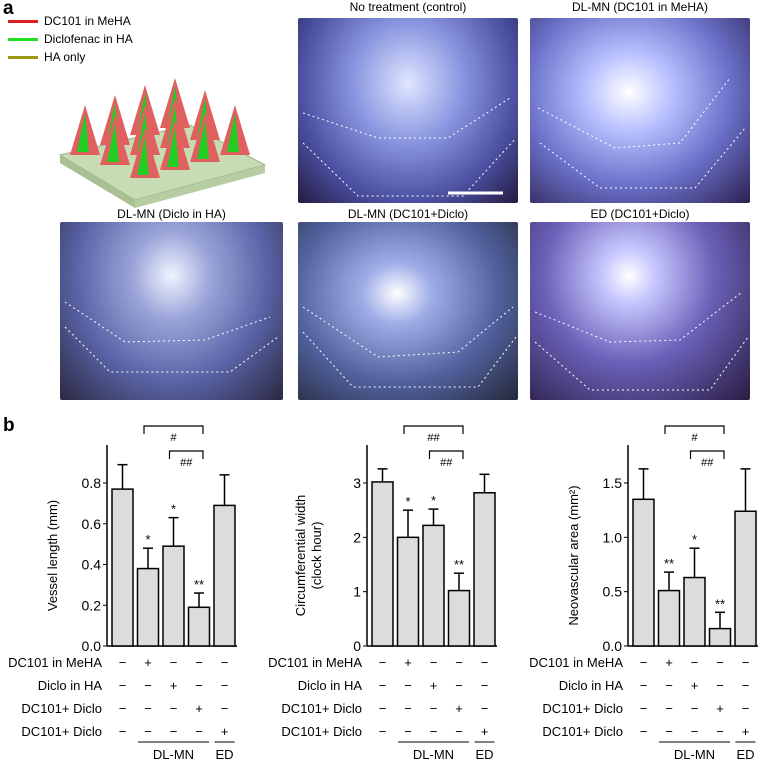 This screenshot has height=761, width=758. What do you see at coordinates (171, 311) in the screenshot?
I see `eye-photo-diclo` at bounding box center [171, 311].